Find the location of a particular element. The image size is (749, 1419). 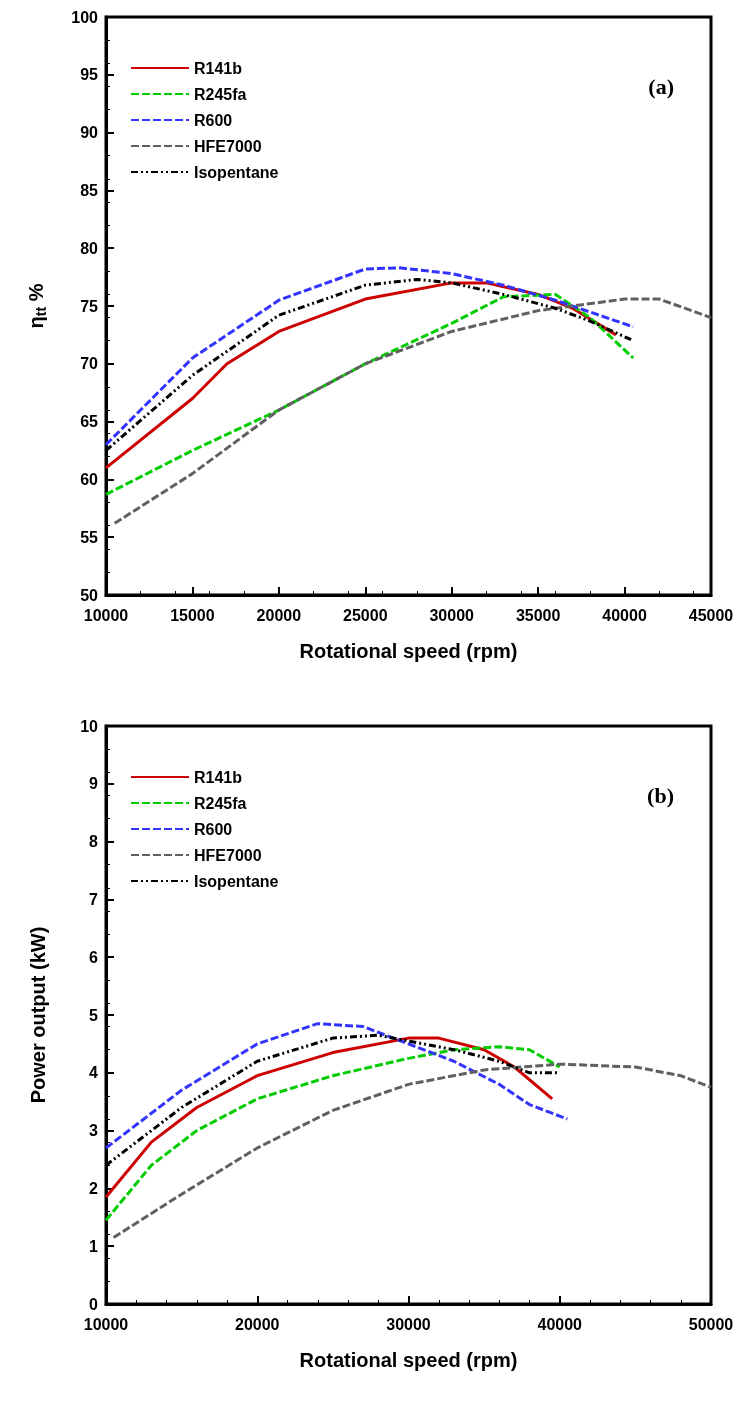

y-tick-label: 60 is located at coordinates (89, 479).